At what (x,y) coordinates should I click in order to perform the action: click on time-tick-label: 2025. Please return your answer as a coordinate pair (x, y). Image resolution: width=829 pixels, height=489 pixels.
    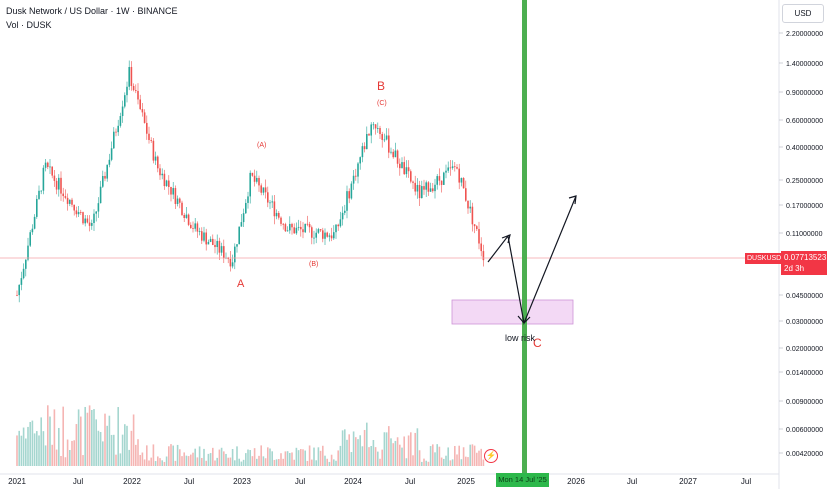
    Looking at the image, I should click on (466, 481).